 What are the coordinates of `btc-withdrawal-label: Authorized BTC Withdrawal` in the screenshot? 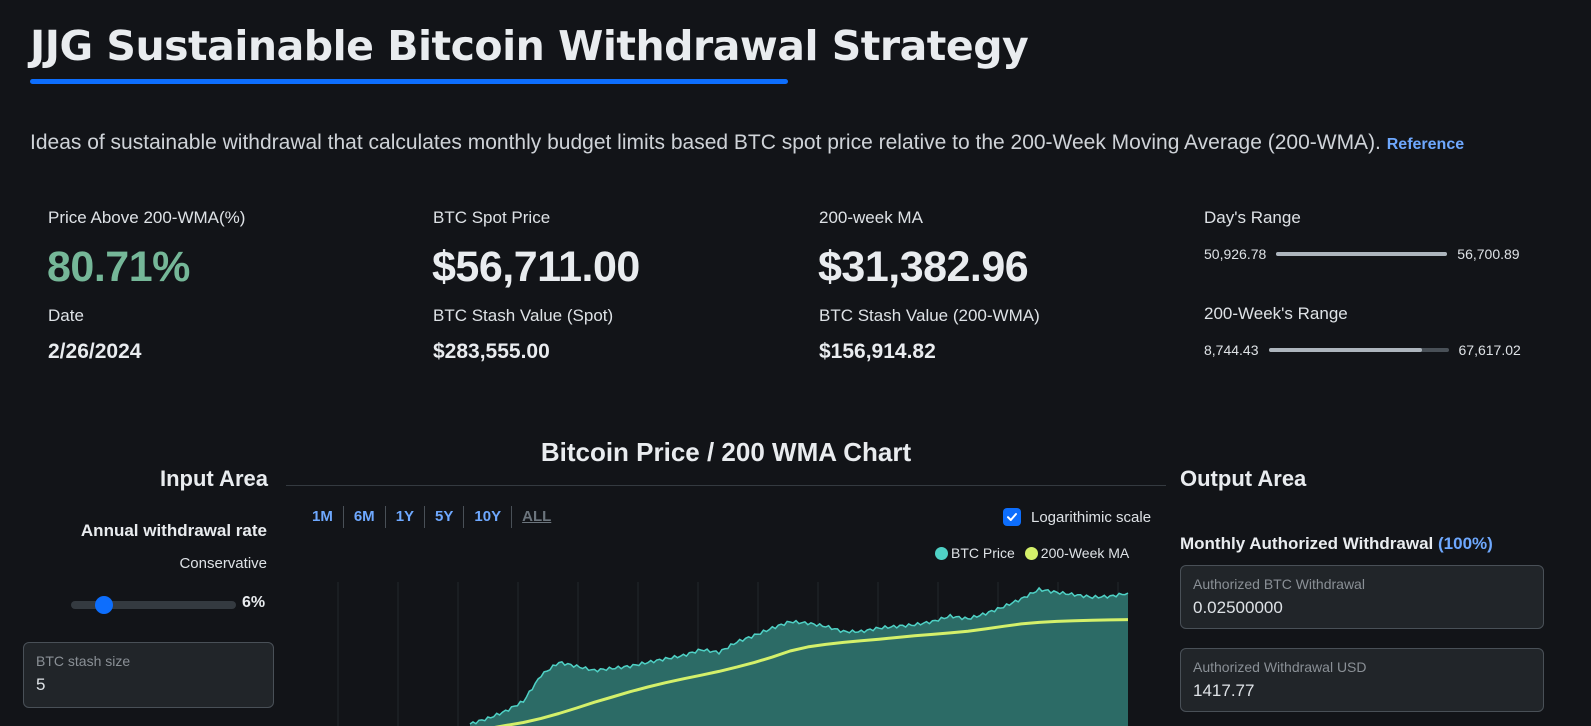 It's located at (1279, 584).